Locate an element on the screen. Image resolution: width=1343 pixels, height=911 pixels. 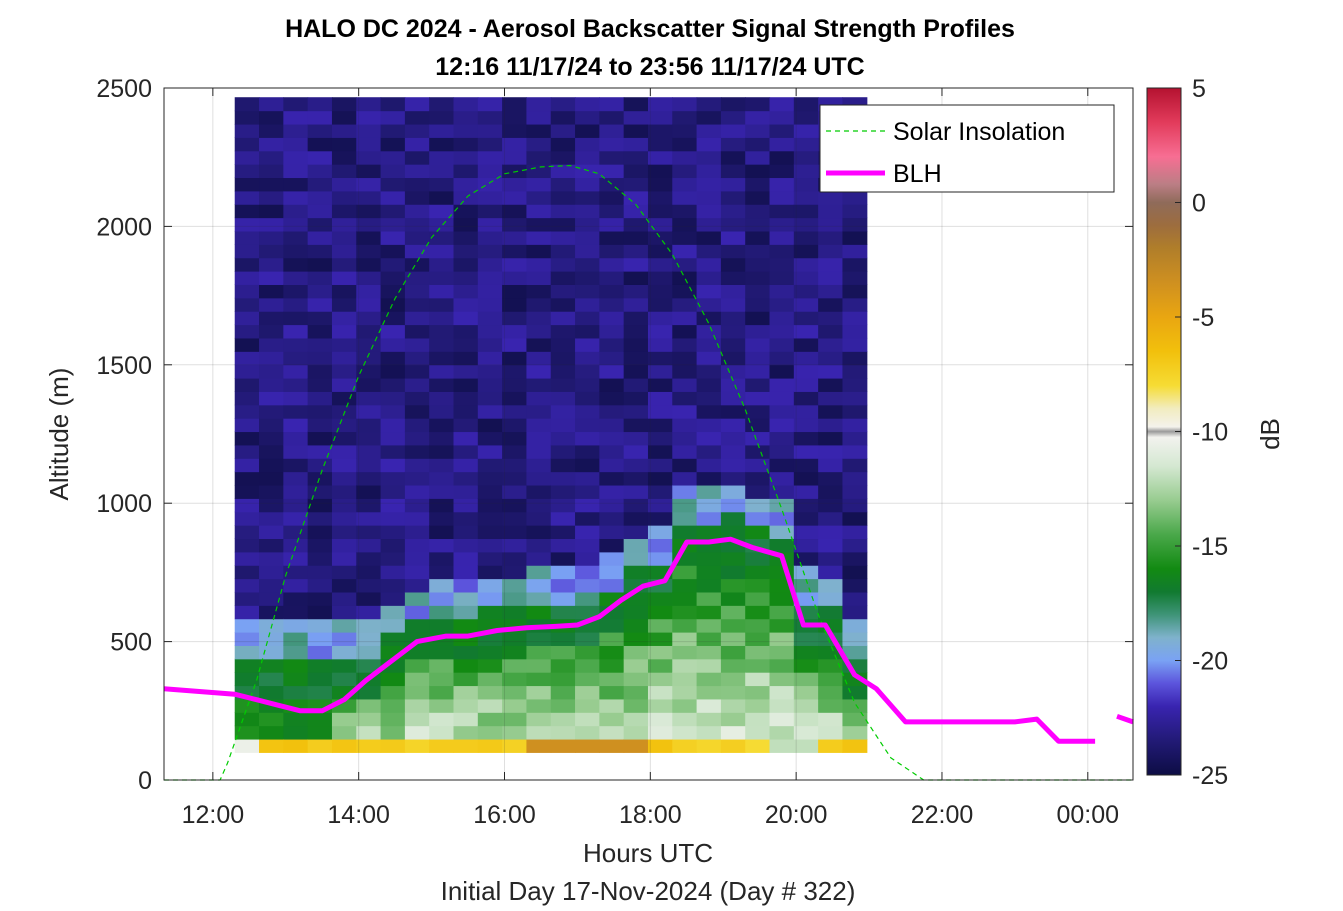
colorbar-ticks: 5 0 -5 -10 -15 -20 -25 is located at coordinates (1201, 432).